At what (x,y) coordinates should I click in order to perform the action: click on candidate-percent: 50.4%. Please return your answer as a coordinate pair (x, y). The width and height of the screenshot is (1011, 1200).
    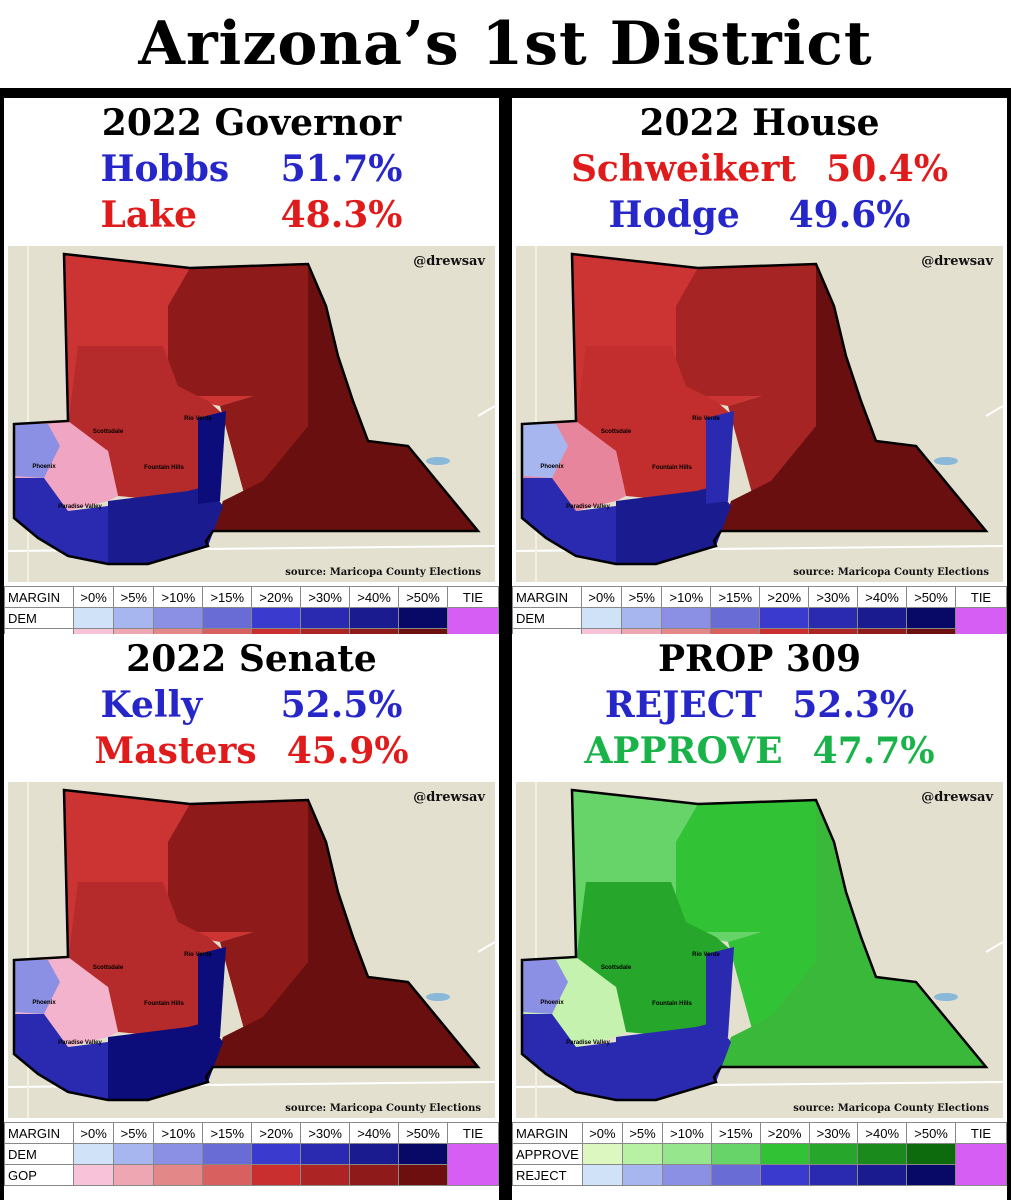
    Looking at the image, I should click on (887, 169).